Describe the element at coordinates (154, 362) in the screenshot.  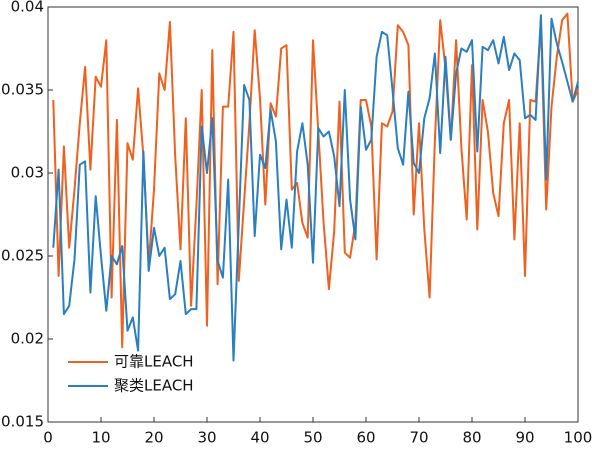
I see `legend-label: 可靠LEACH` at that location.